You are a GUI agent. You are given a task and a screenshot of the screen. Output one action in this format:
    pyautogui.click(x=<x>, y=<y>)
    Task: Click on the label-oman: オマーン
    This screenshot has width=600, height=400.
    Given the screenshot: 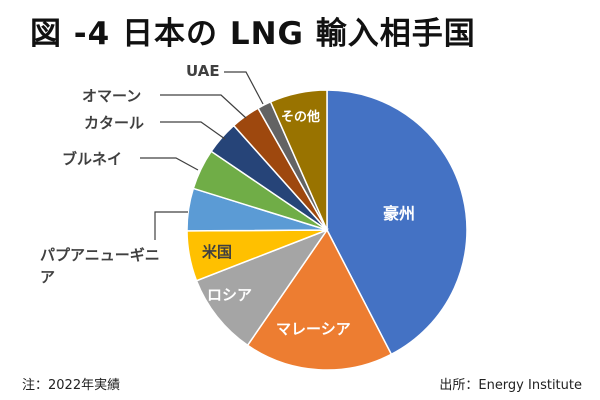 What is the action you would take?
    pyautogui.click(x=112, y=96)
    